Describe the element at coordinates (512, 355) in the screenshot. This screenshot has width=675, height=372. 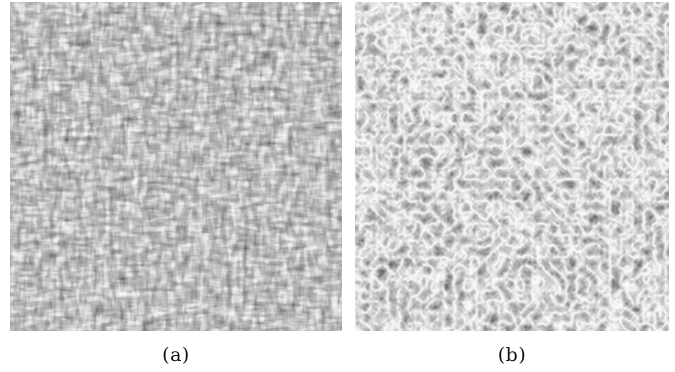
I see `panel-b-caption: (b)` at that location.